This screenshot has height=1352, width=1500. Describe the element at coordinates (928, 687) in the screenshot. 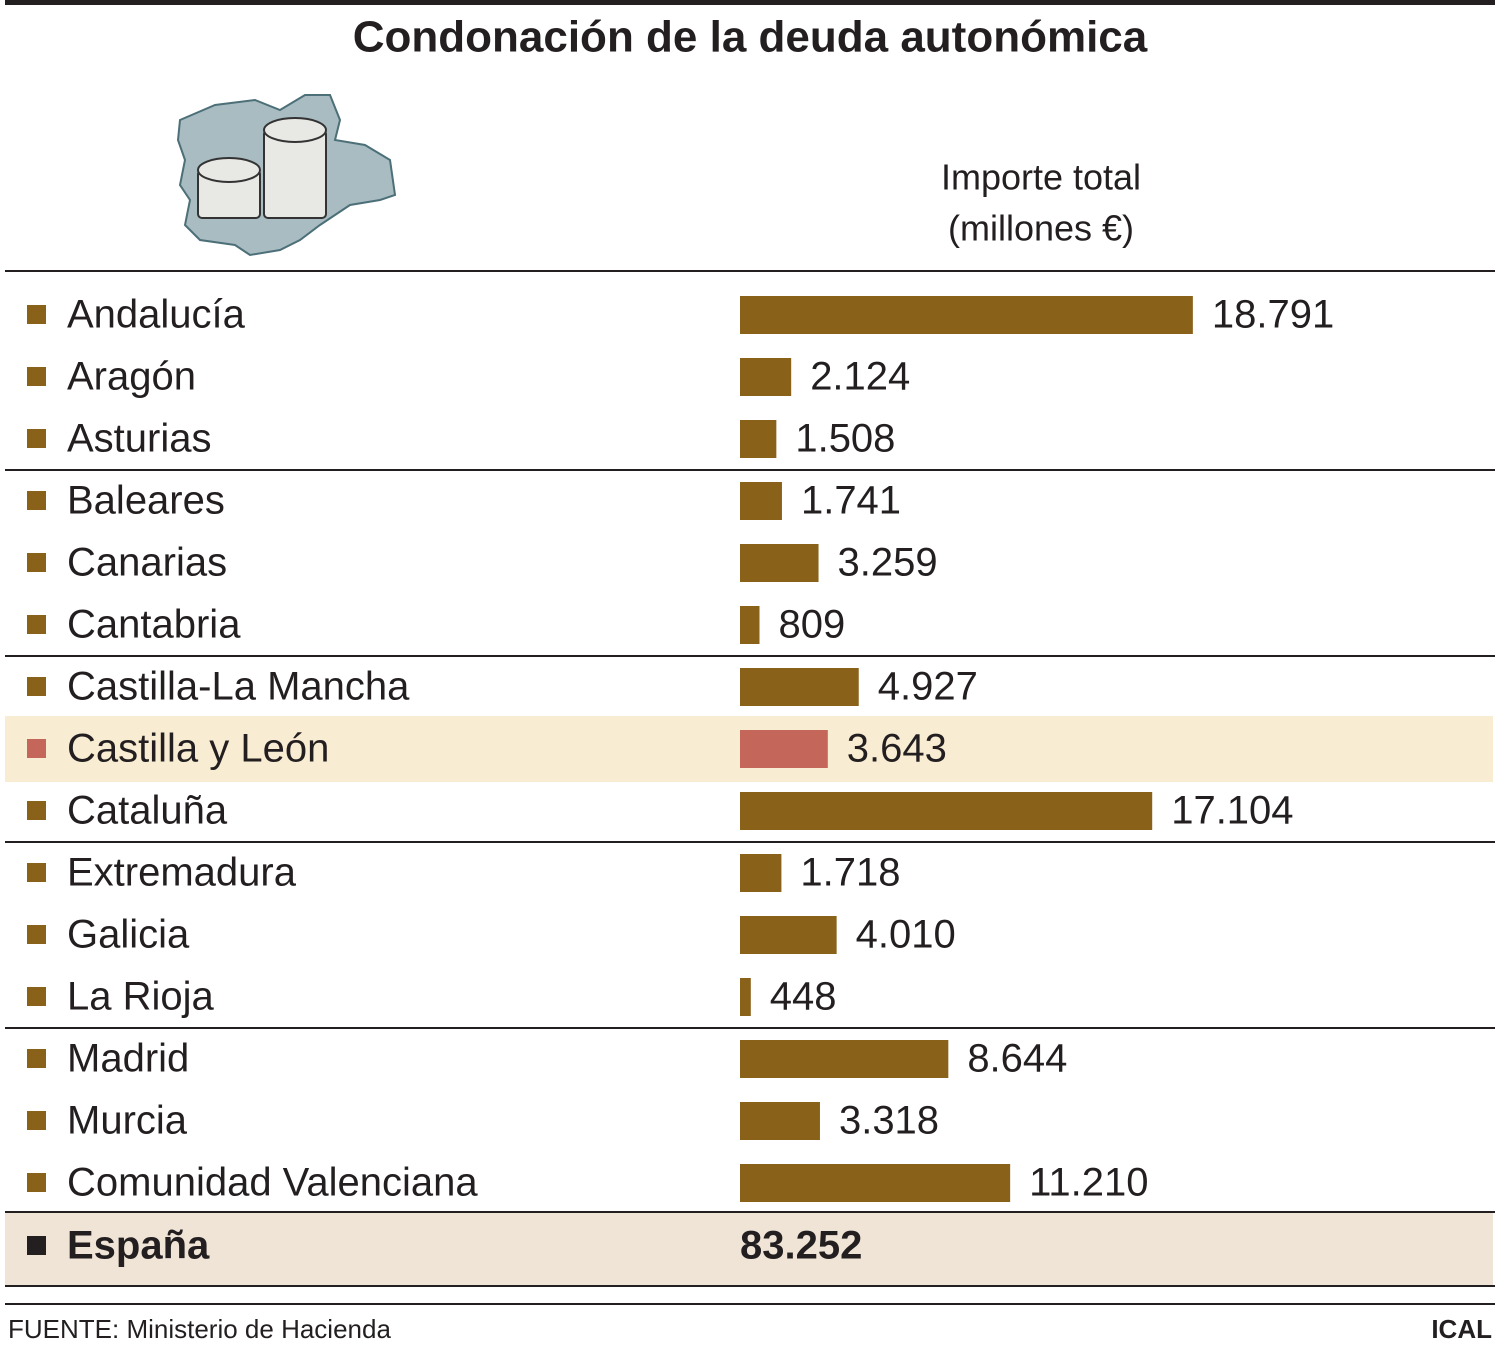

I see `value-label: 4.927` at that location.